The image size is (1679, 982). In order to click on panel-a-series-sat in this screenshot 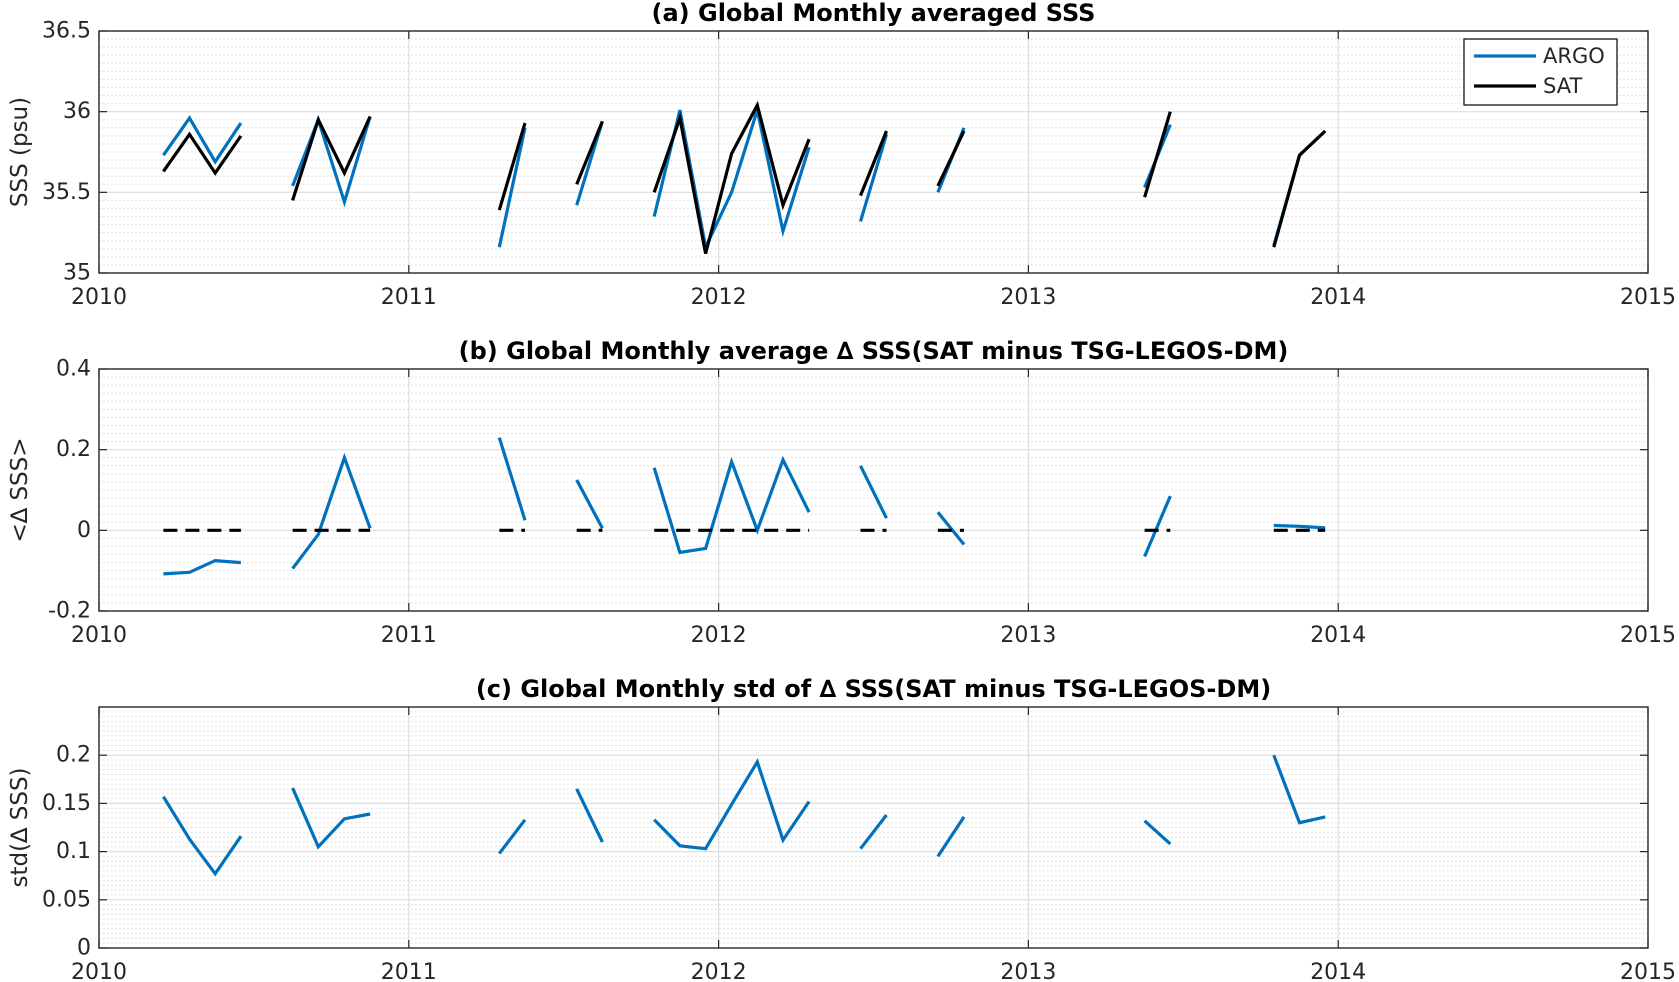, I will do `click(744, 177)`.